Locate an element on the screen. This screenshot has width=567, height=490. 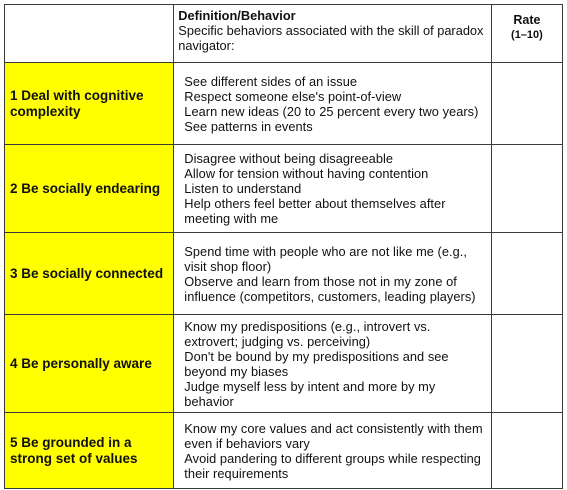
skill-name-cell: 1 Deal with cognitive complexity is located at coordinates (89, 103).